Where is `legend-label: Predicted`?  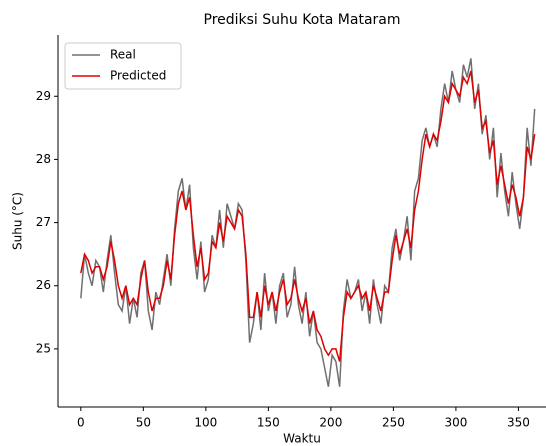 legend-label: Predicted is located at coordinates (138, 76).